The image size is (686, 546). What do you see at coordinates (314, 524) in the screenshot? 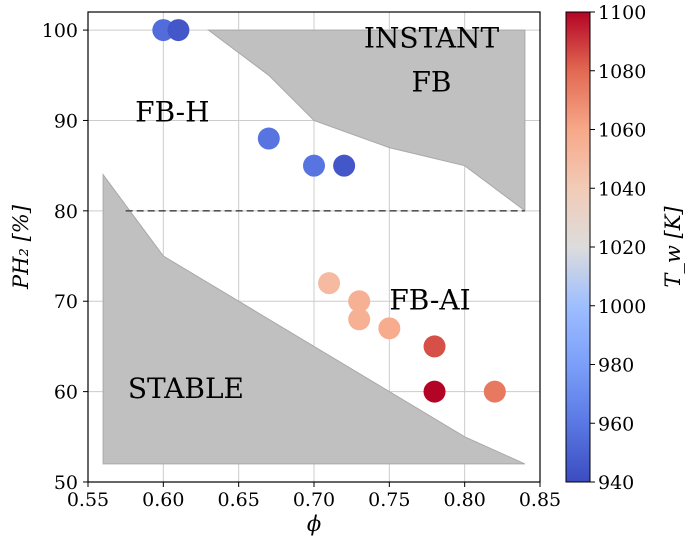
I see `x-axis-label: ϕ` at bounding box center [314, 524].